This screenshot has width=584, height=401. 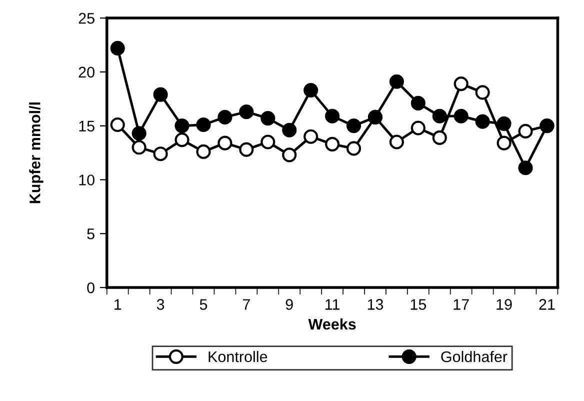 What do you see at coordinates (504, 304) in the screenshot?
I see `x-tick-label: 19` at bounding box center [504, 304].